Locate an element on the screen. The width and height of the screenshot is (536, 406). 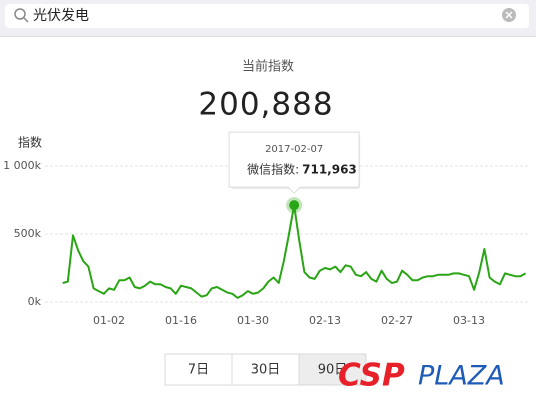
search-query: 光伏发电 is located at coordinates (61, 16).